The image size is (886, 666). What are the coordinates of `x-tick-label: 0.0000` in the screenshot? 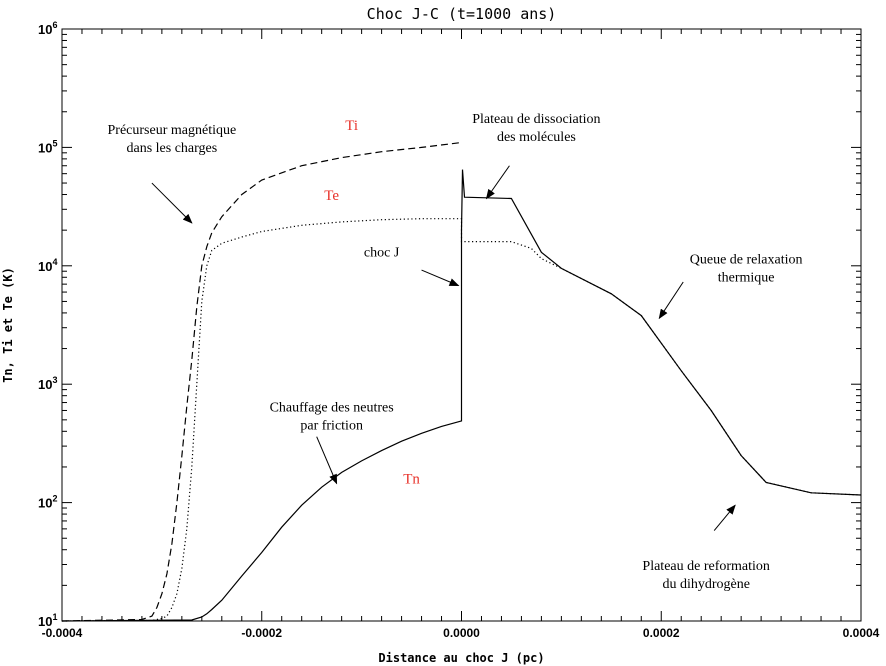 It's located at (461, 633).